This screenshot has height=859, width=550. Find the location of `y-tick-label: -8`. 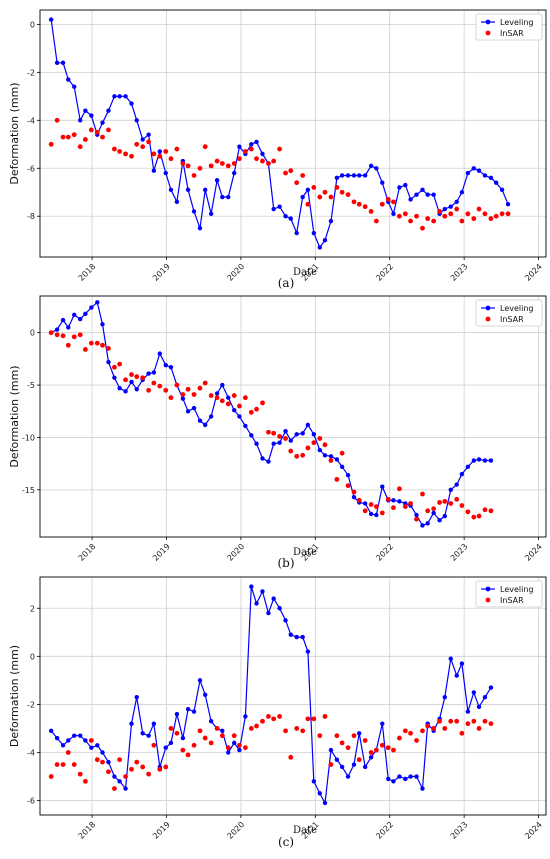

y-tick-label: -8 is located at coordinates (31, 216).